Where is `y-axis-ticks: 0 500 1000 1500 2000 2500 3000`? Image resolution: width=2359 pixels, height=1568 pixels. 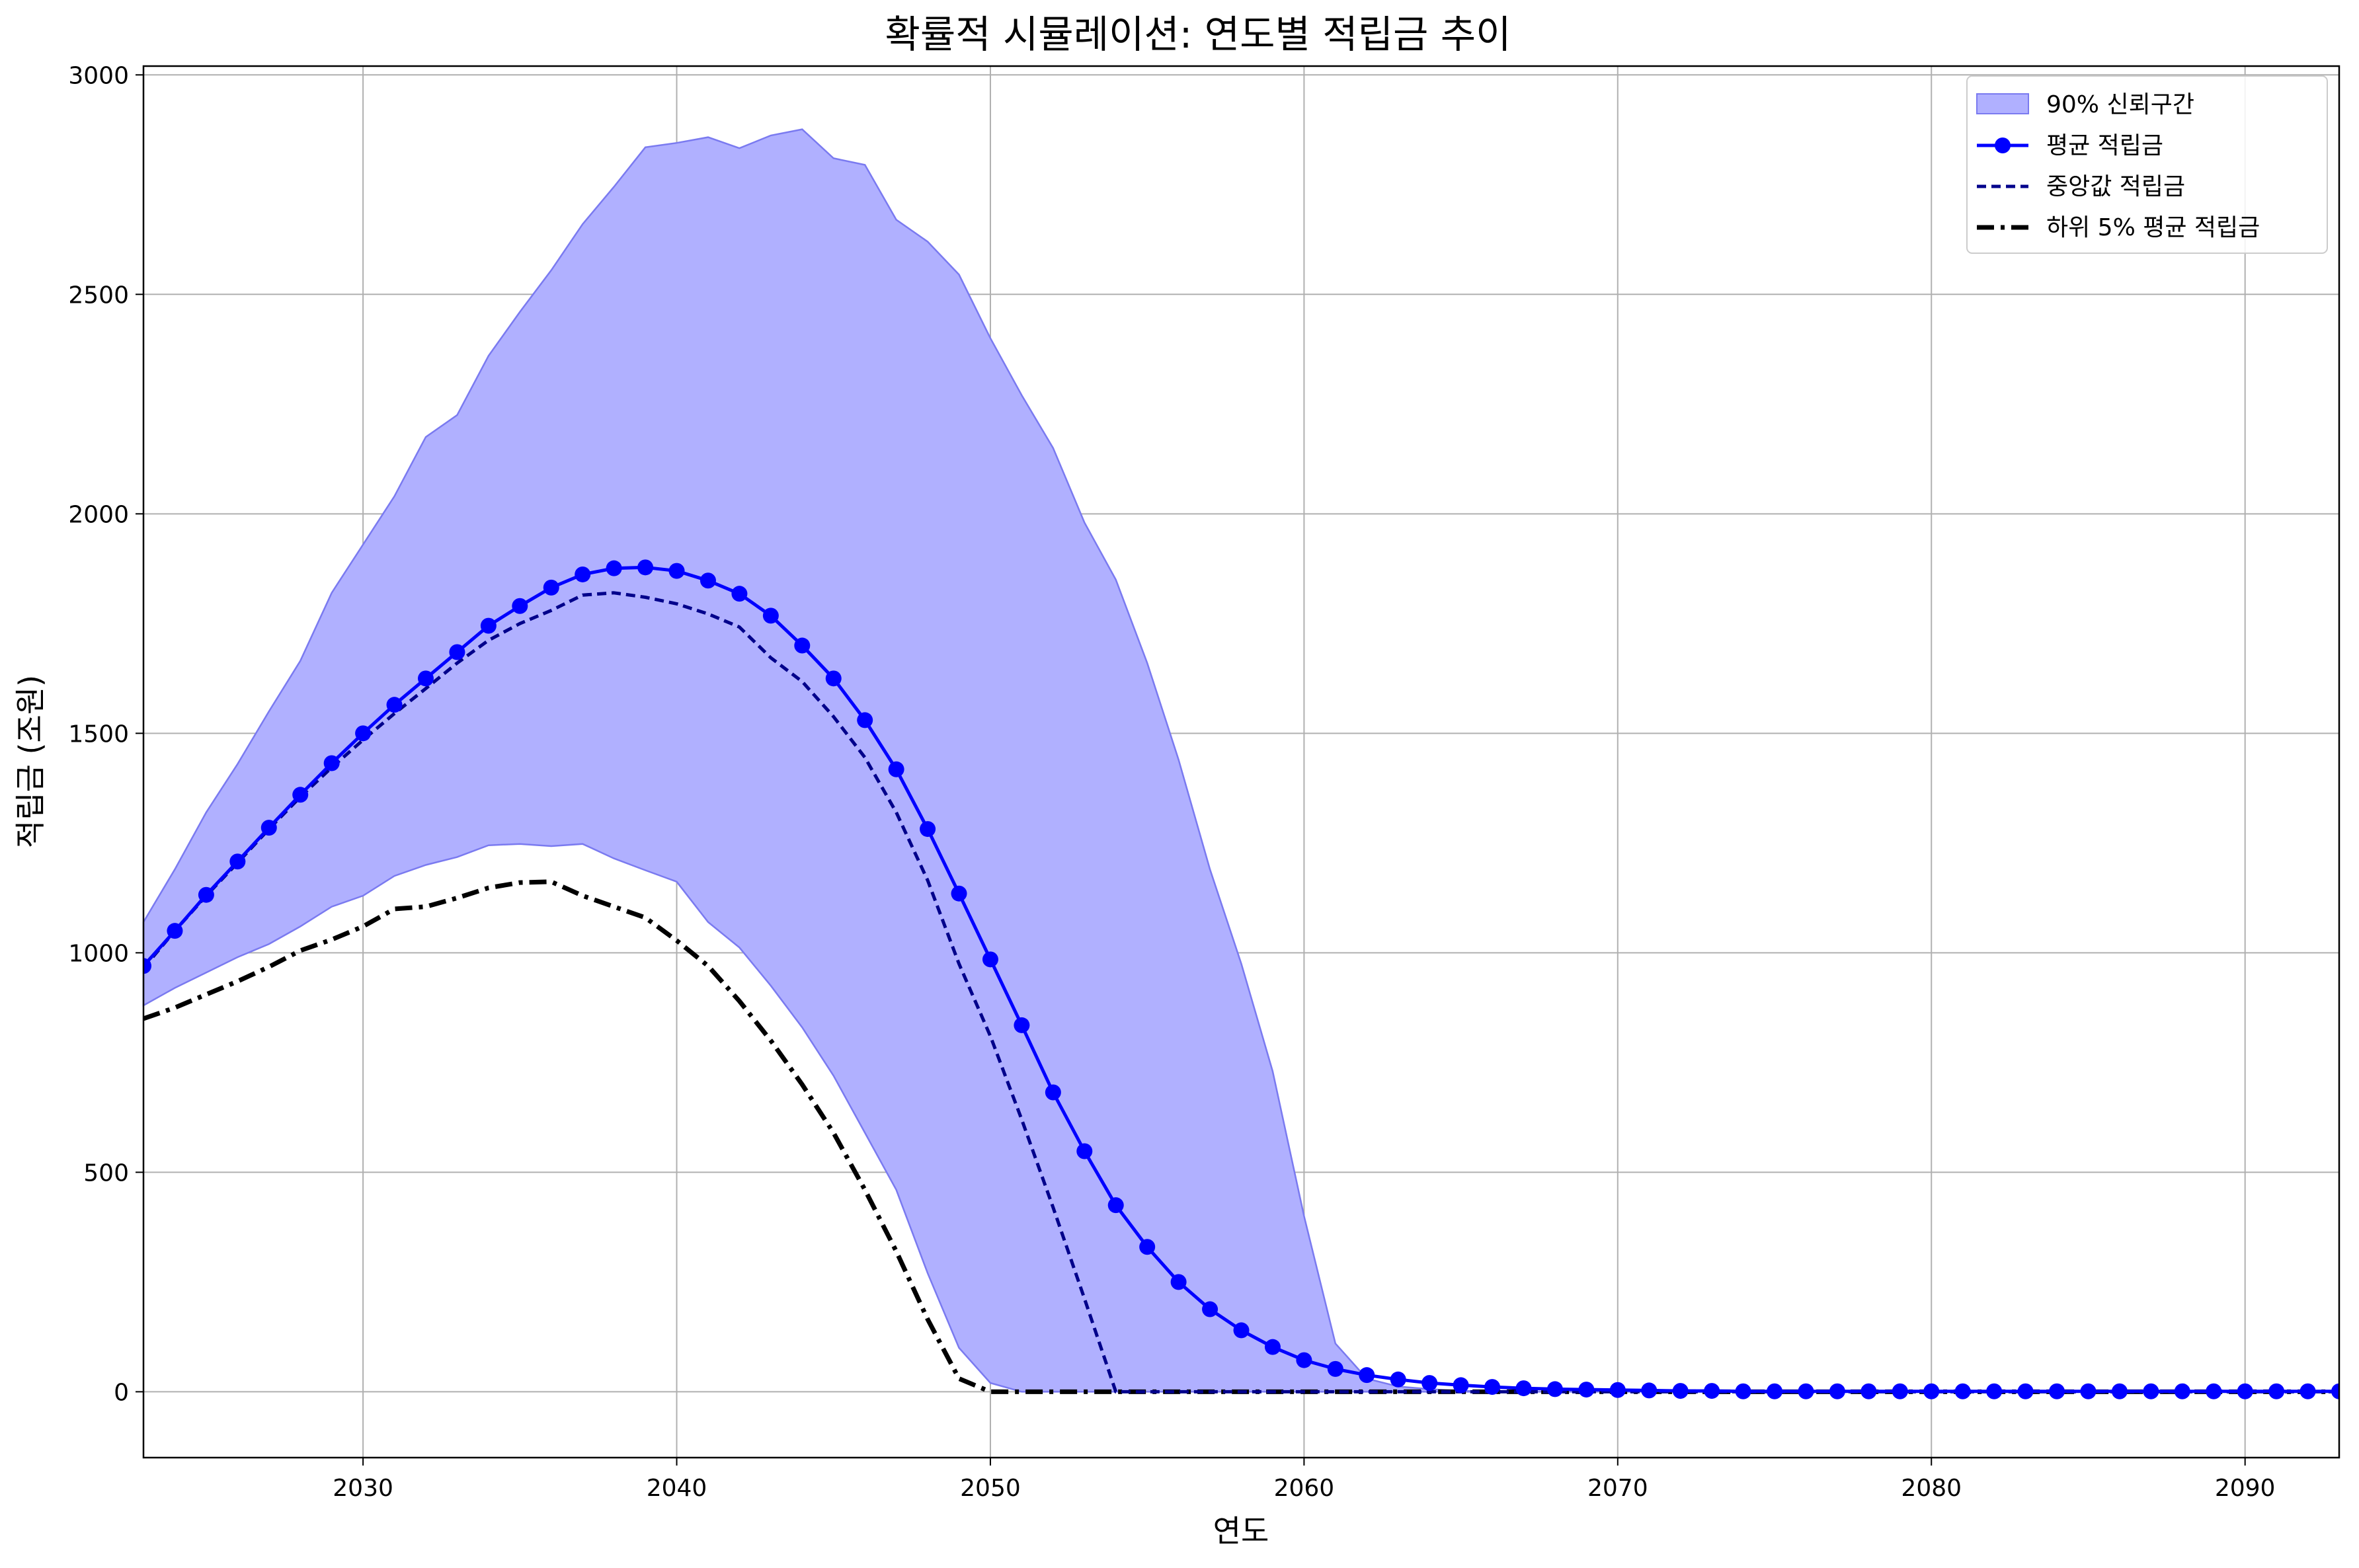 y-axis-ticks: 0 500 1000 1500 2000 2500 3000 is located at coordinates (105, 734).